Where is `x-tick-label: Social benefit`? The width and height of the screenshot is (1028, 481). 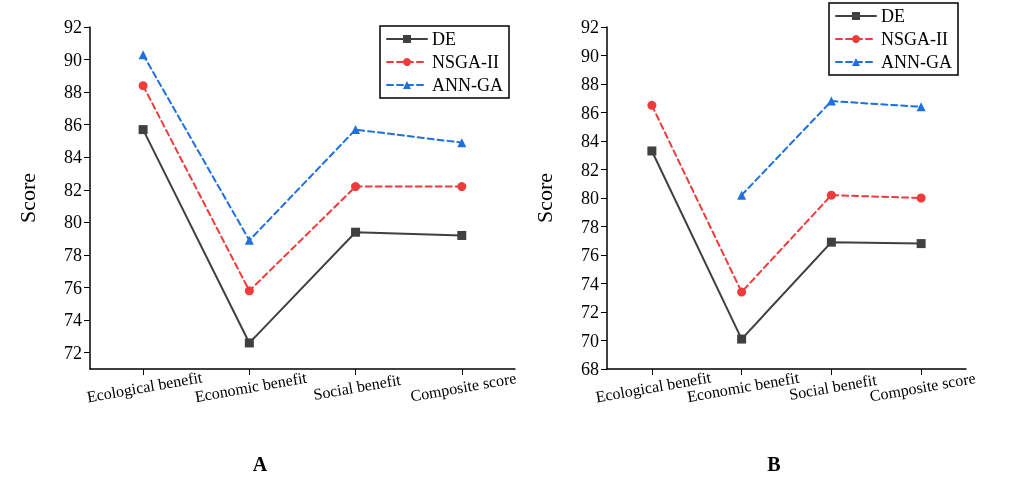 x-tick-label: Social benefit is located at coordinates (357, 386).